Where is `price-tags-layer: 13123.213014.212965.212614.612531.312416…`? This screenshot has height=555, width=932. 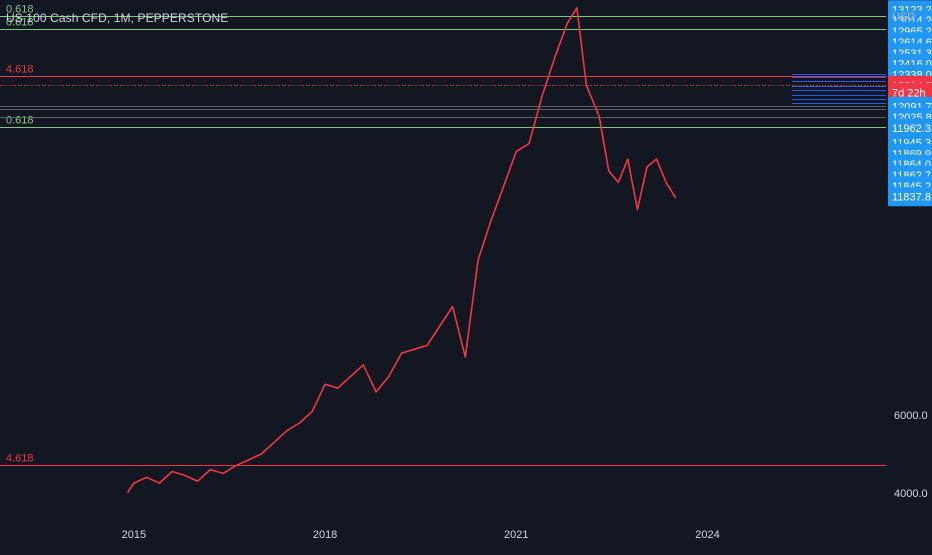 price-tags-layer: 13123.213014.212965.212614.612531.312416… is located at coordinates (910, 103).